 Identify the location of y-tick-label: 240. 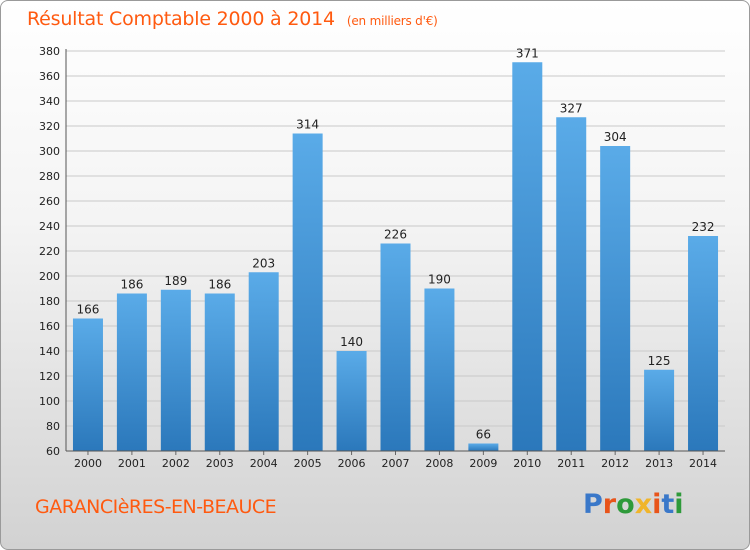
(49, 226).